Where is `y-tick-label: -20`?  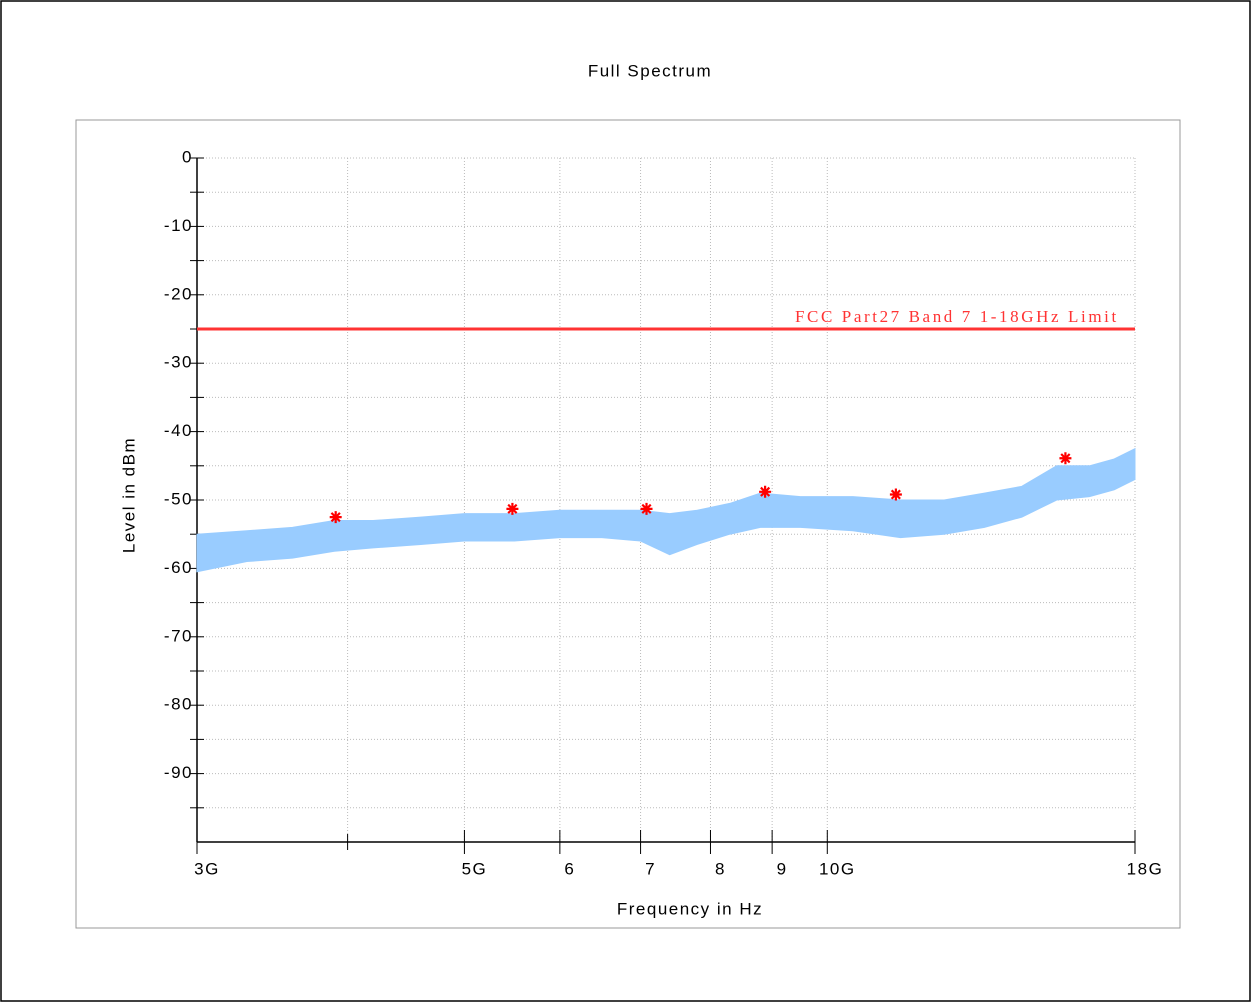
y-tick-label: -20 is located at coordinates (178, 293).